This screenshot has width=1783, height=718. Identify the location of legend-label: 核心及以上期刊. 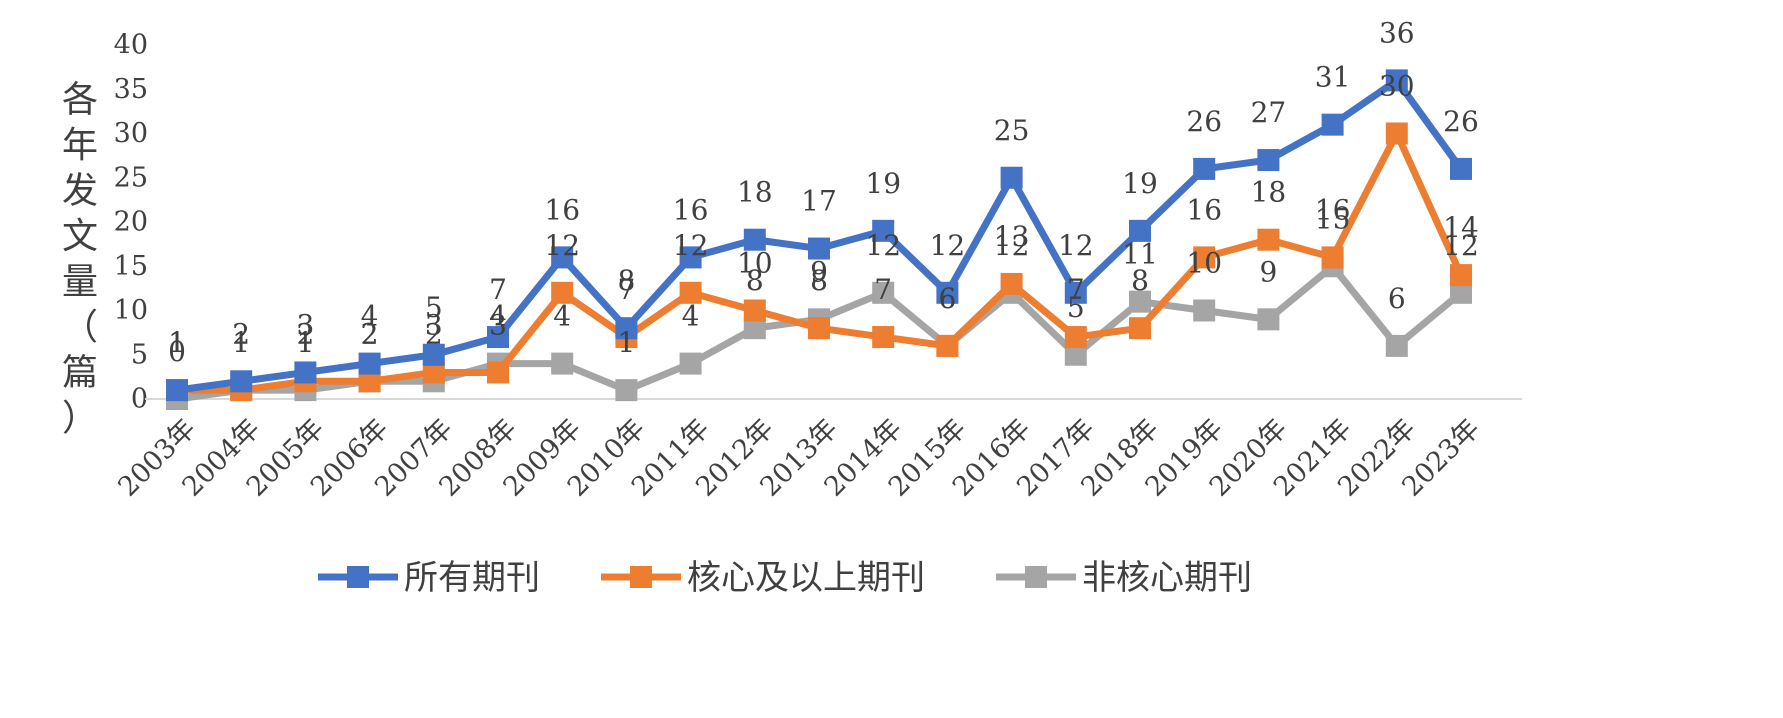
(806, 578).